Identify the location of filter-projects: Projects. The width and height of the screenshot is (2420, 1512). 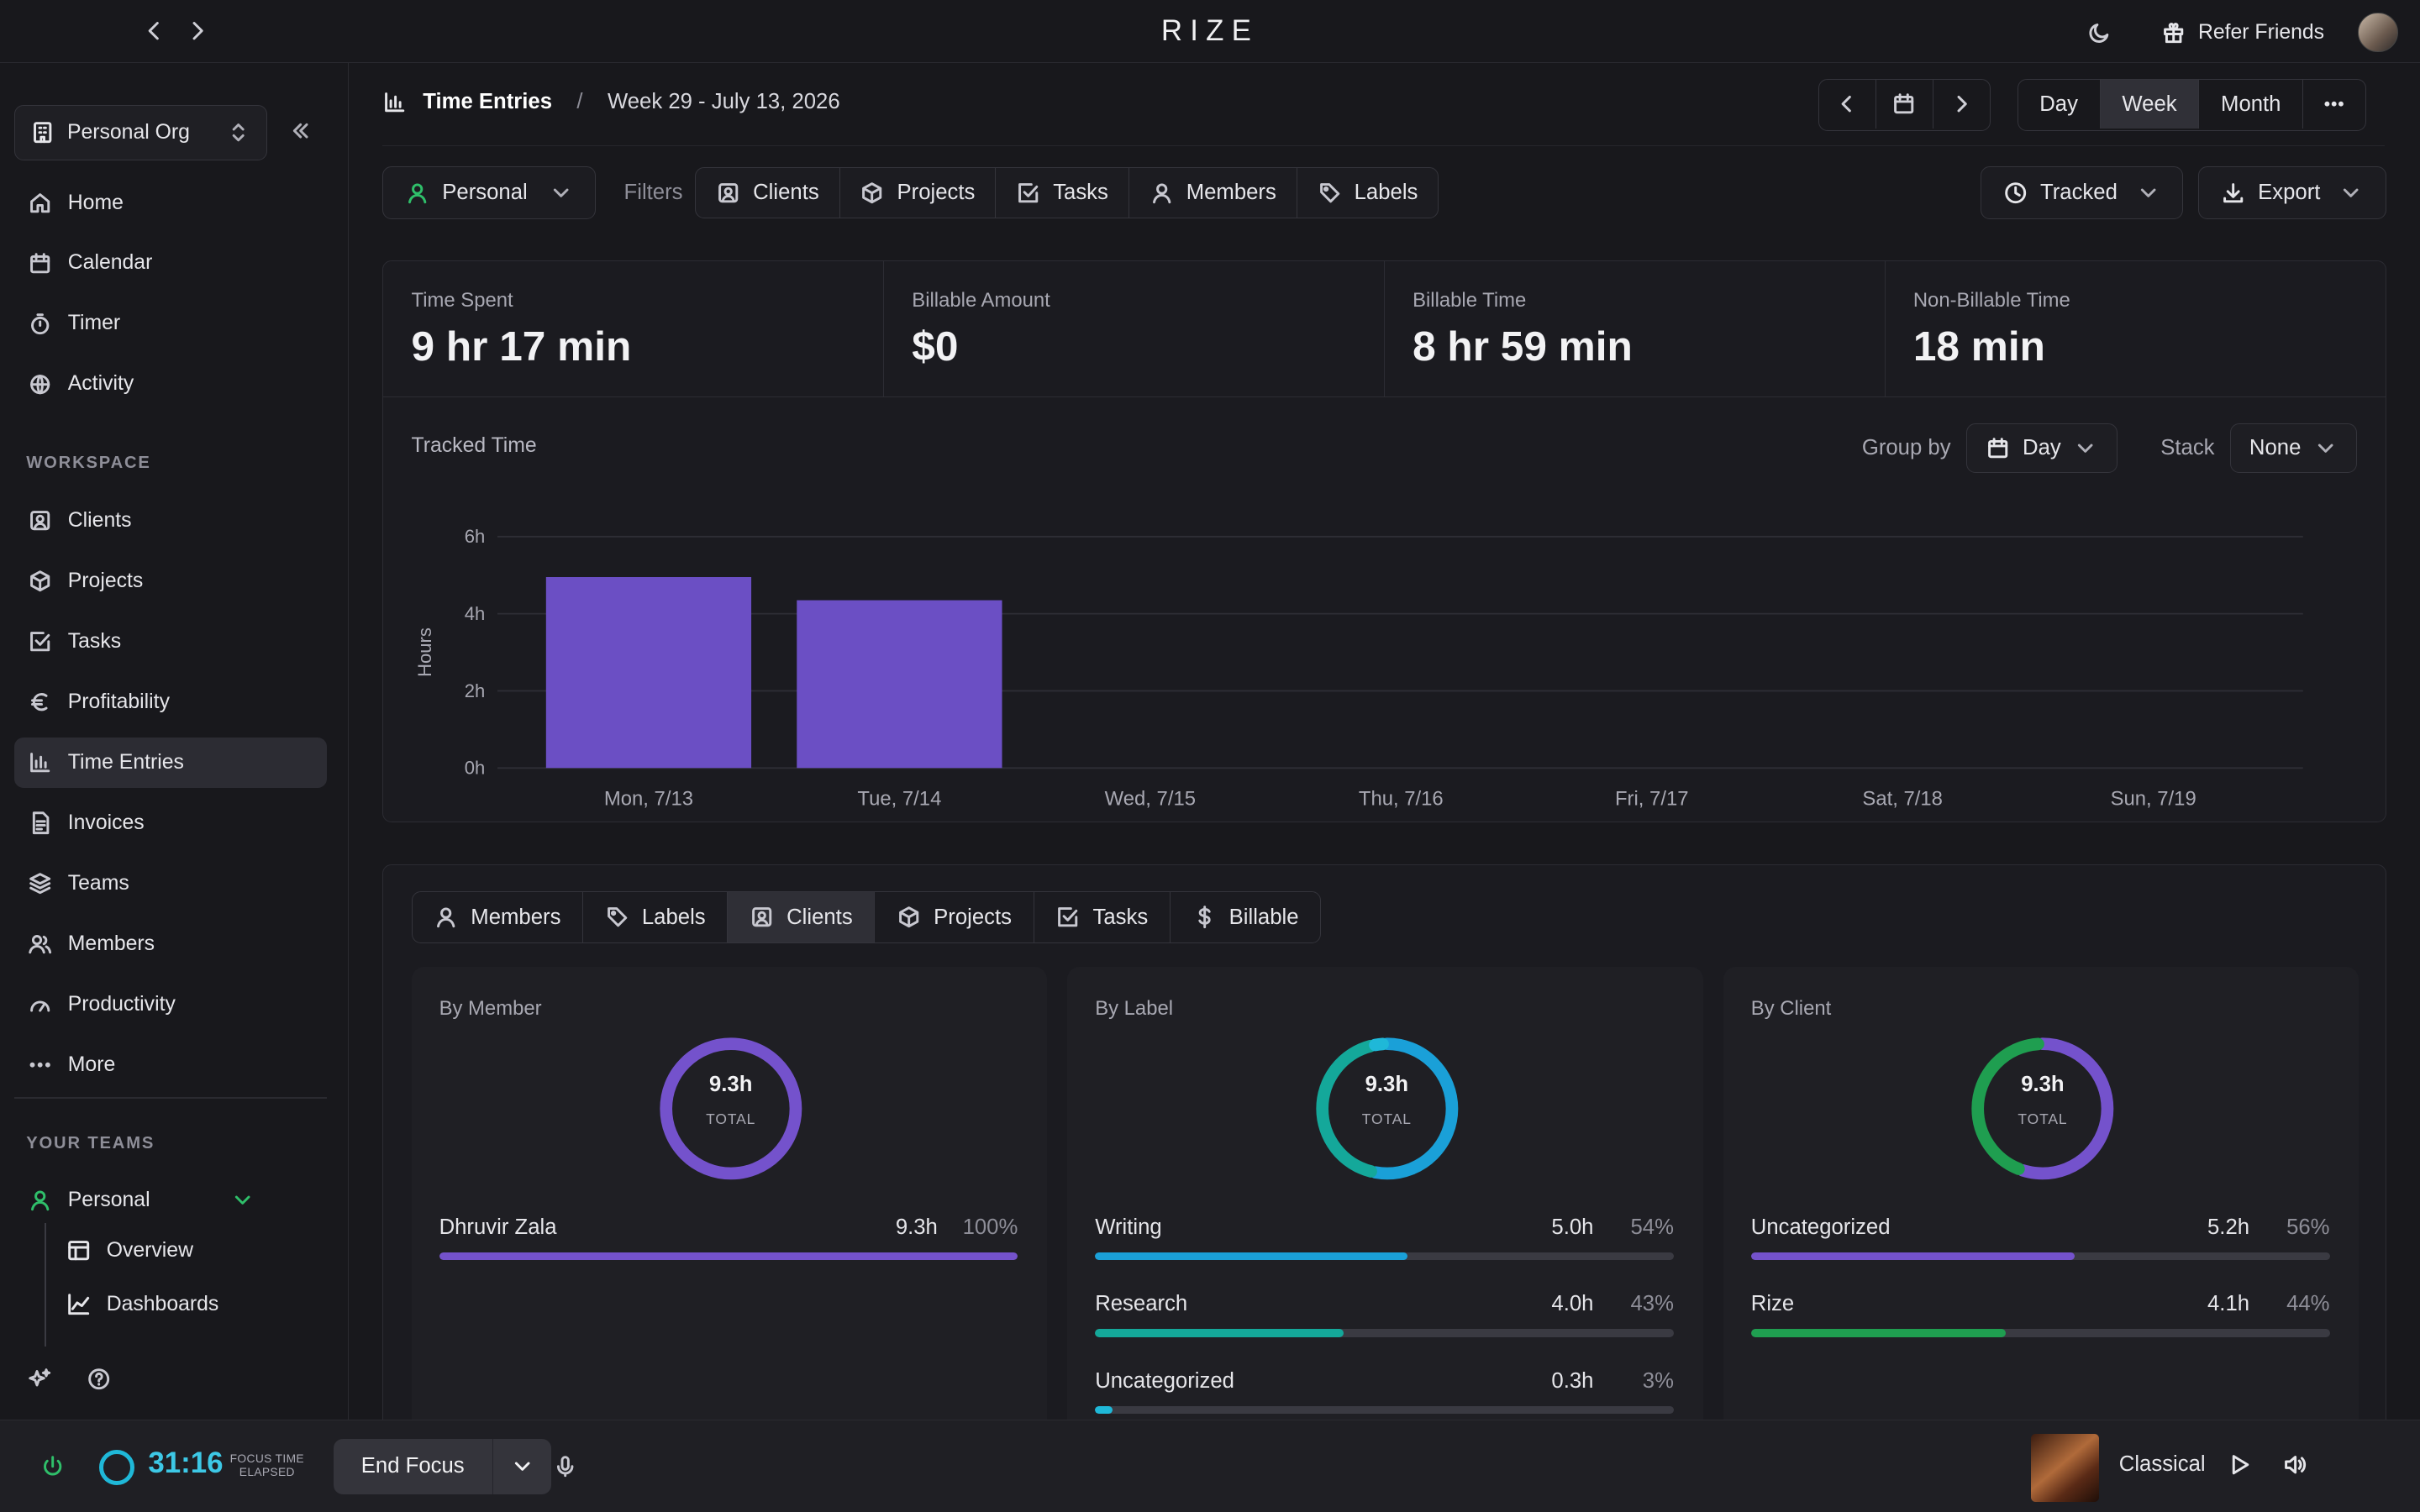
(918, 193).